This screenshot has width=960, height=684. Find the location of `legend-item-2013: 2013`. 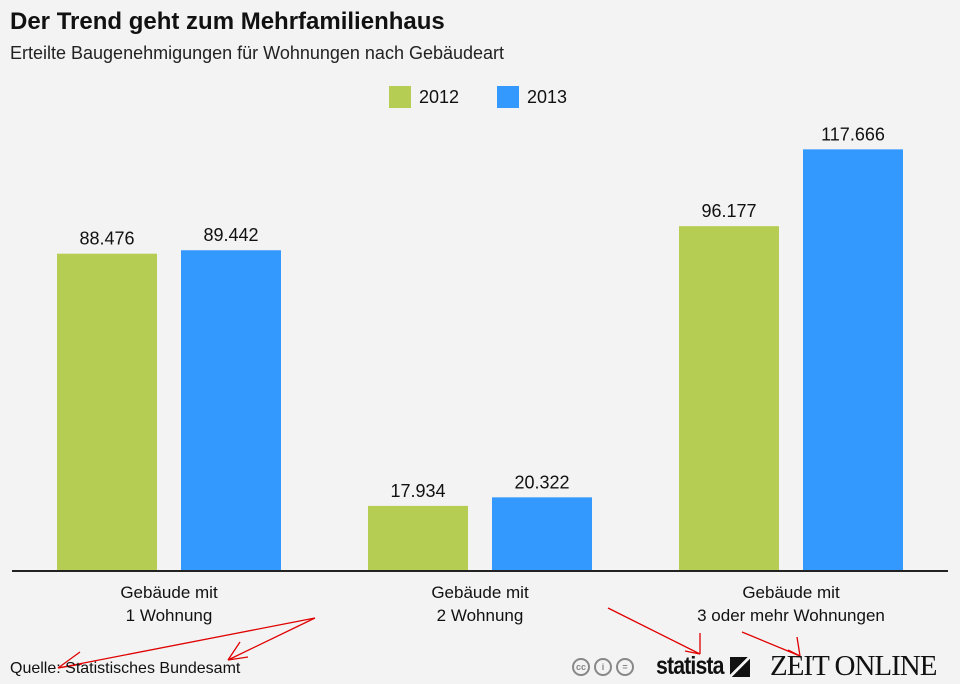

legend-item-2013: 2013 is located at coordinates (532, 97).